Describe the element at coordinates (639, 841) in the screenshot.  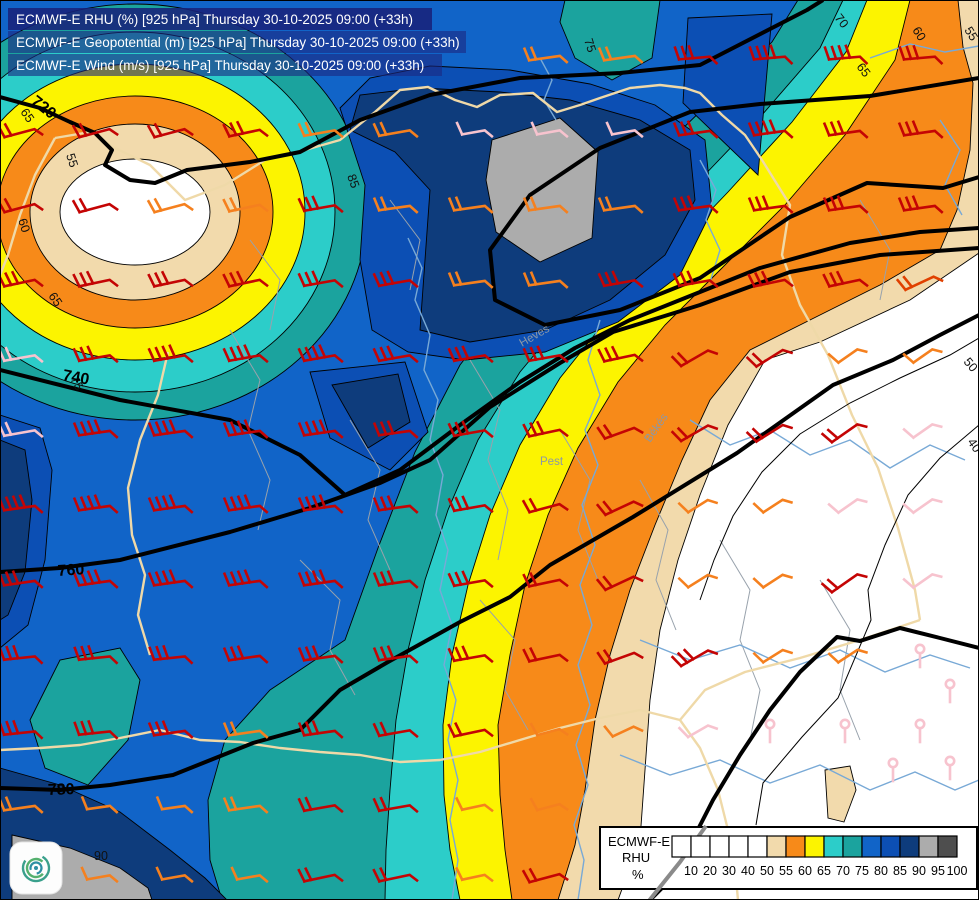
I see `legend-title: ECMWF-E` at that location.